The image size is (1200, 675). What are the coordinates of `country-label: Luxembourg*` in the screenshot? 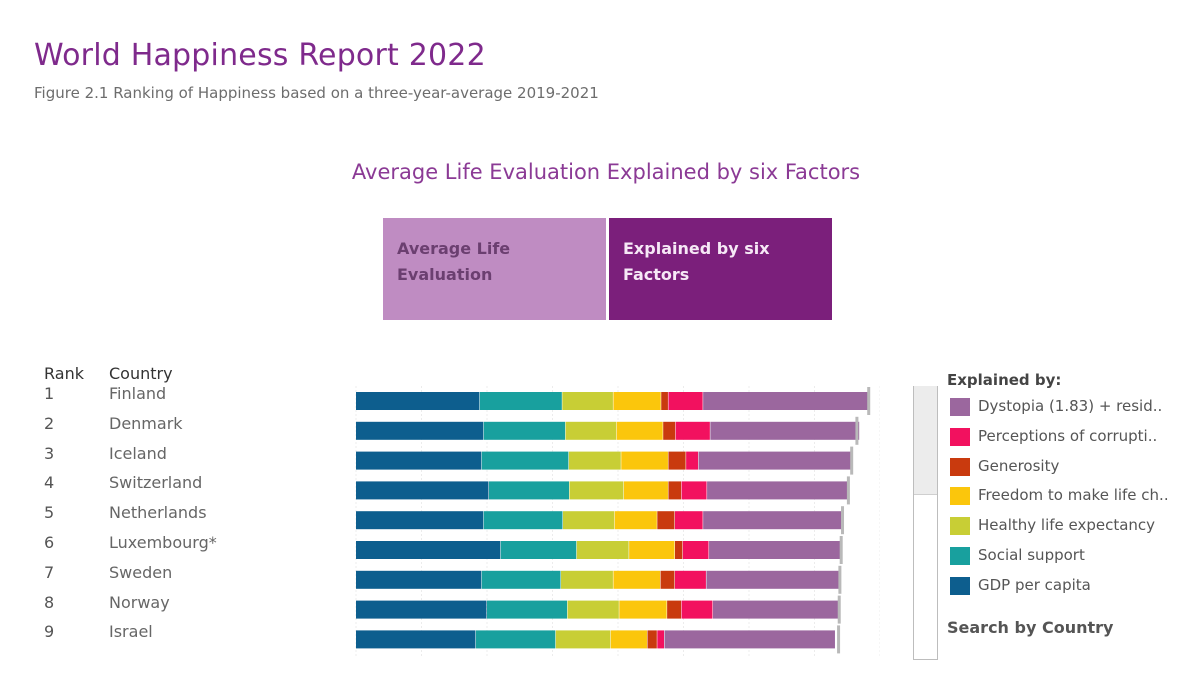 It's located at (163, 542).